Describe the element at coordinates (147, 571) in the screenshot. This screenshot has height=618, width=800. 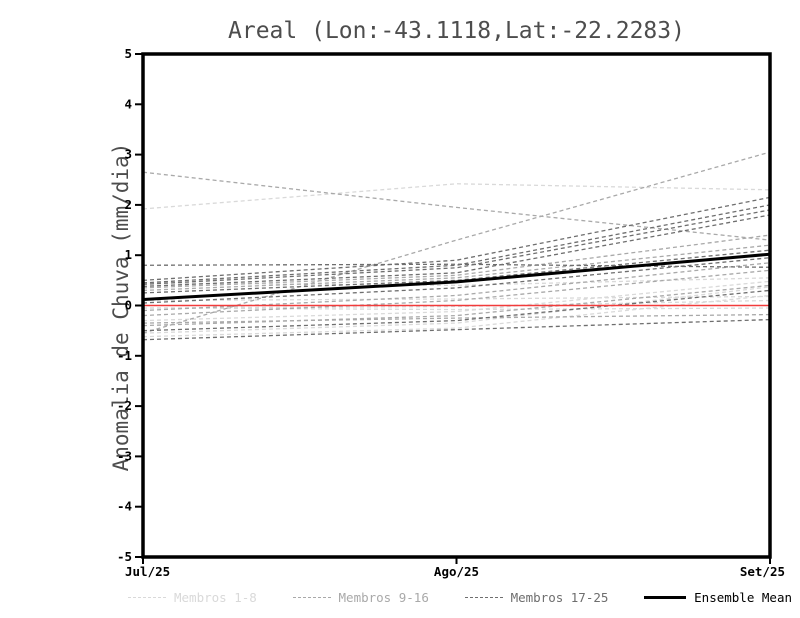
I see `x-tick-label: Jul/25` at that location.